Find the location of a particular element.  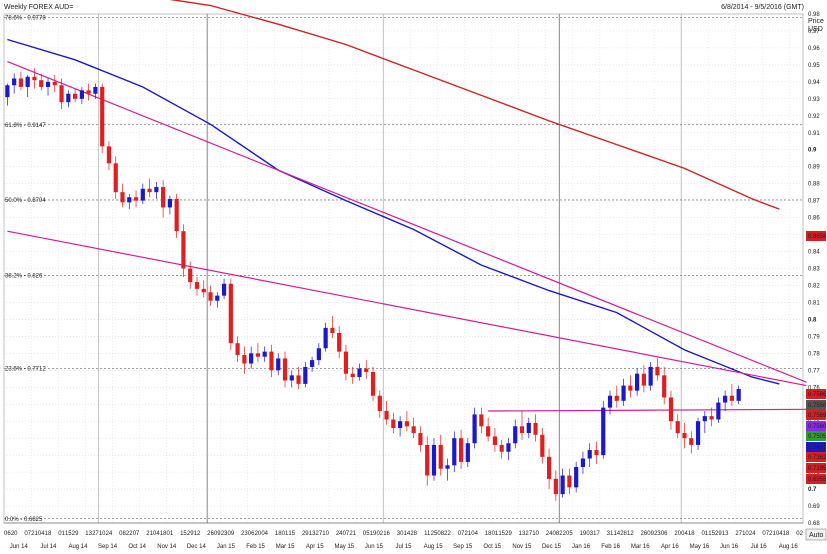

price-badge-value: 0.6958 is located at coordinates (817, 480).